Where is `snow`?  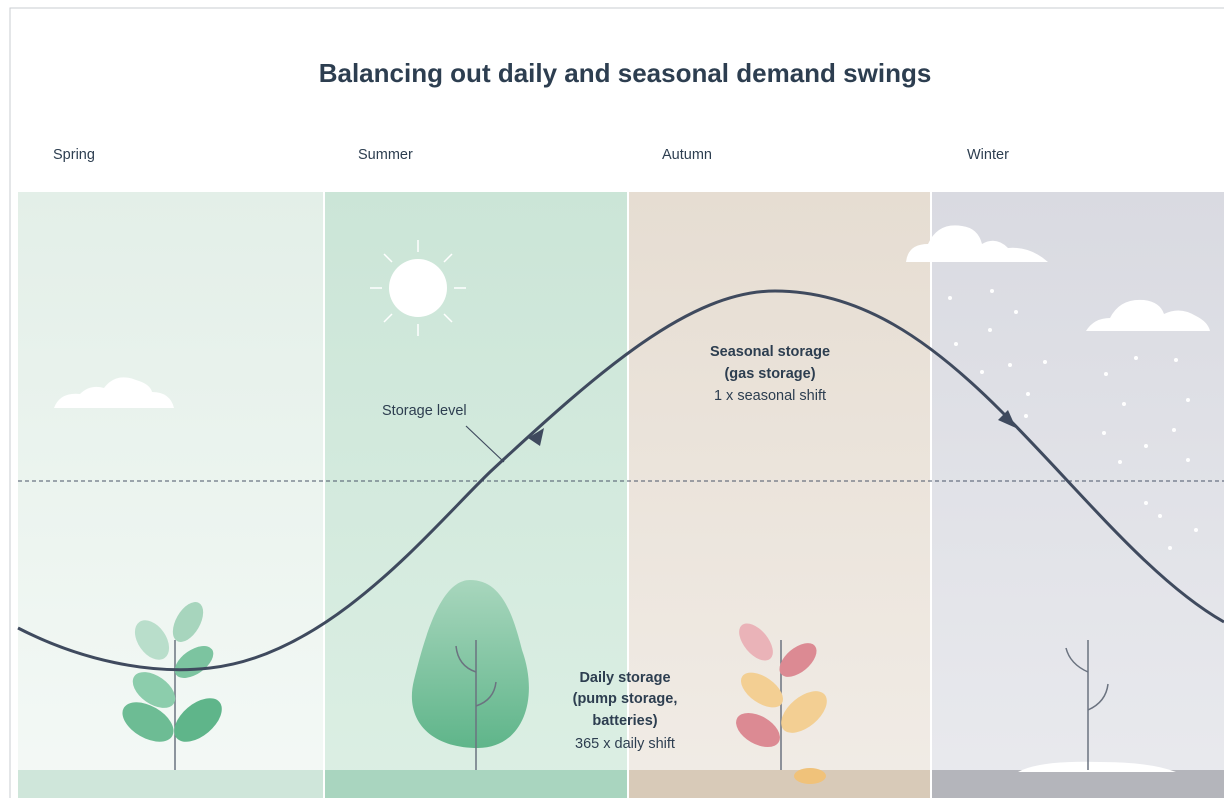
snow is located at coordinates (1073, 419).